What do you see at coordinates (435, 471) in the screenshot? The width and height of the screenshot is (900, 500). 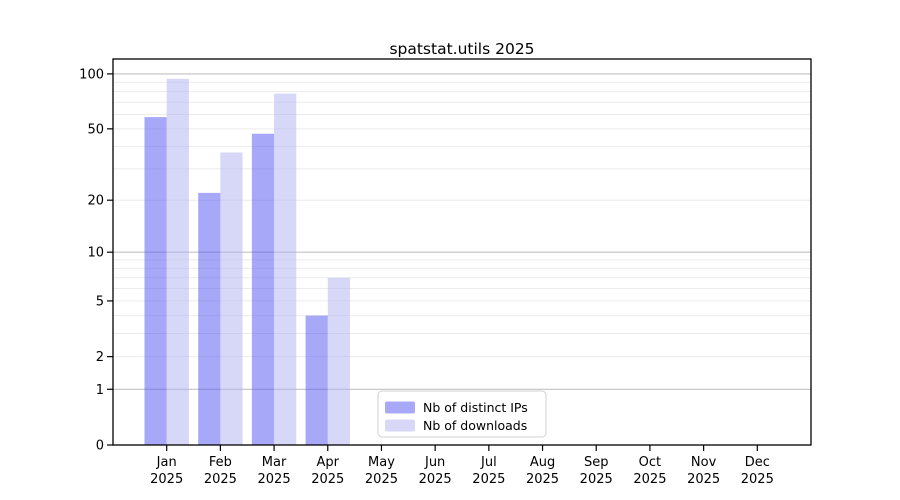 I see `x-tick-label: Jun 2025` at bounding box center [435, 471].